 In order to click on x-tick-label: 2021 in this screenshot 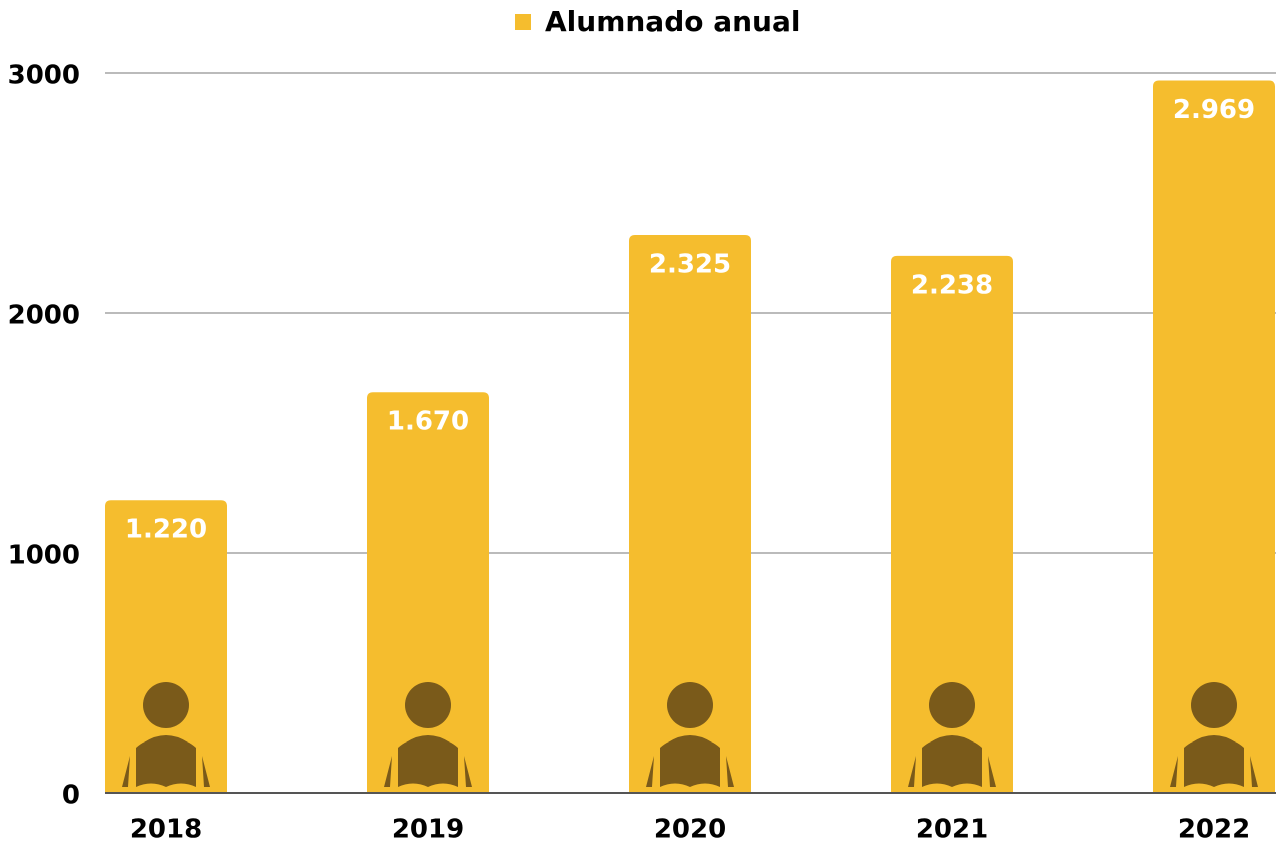, I will do `click(952, 829)`.